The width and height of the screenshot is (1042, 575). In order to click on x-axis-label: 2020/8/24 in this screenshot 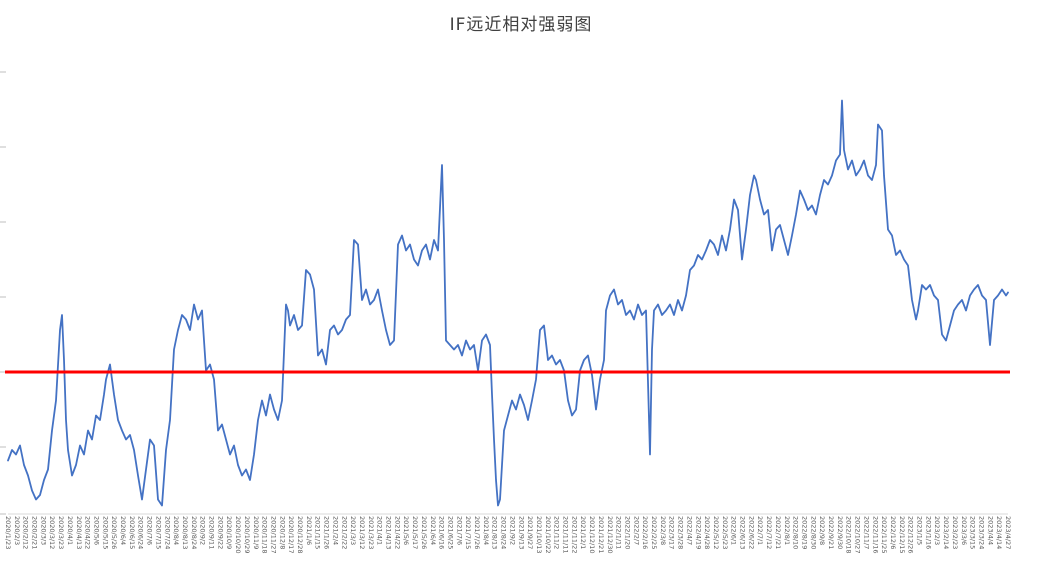, I will do `click(194, 532)`.